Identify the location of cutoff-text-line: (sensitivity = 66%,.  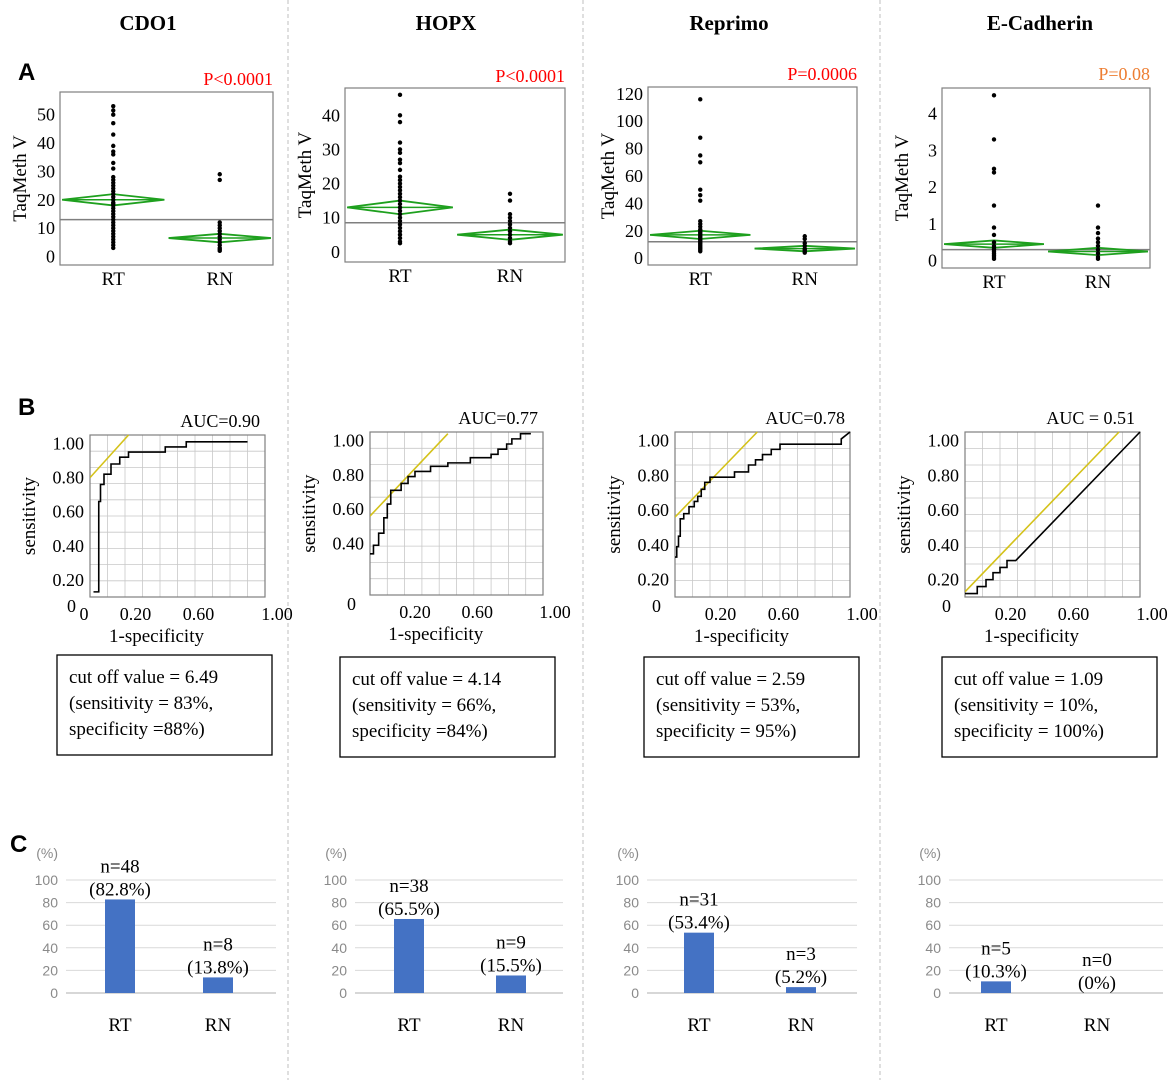
(424, 705).